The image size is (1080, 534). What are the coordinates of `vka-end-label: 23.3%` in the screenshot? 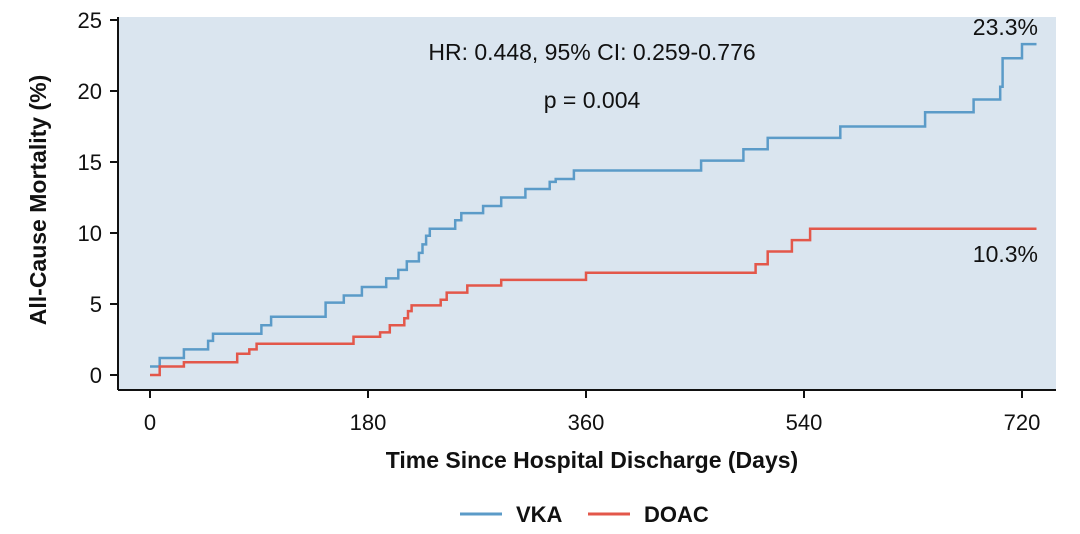 It's located at (1005, 27).